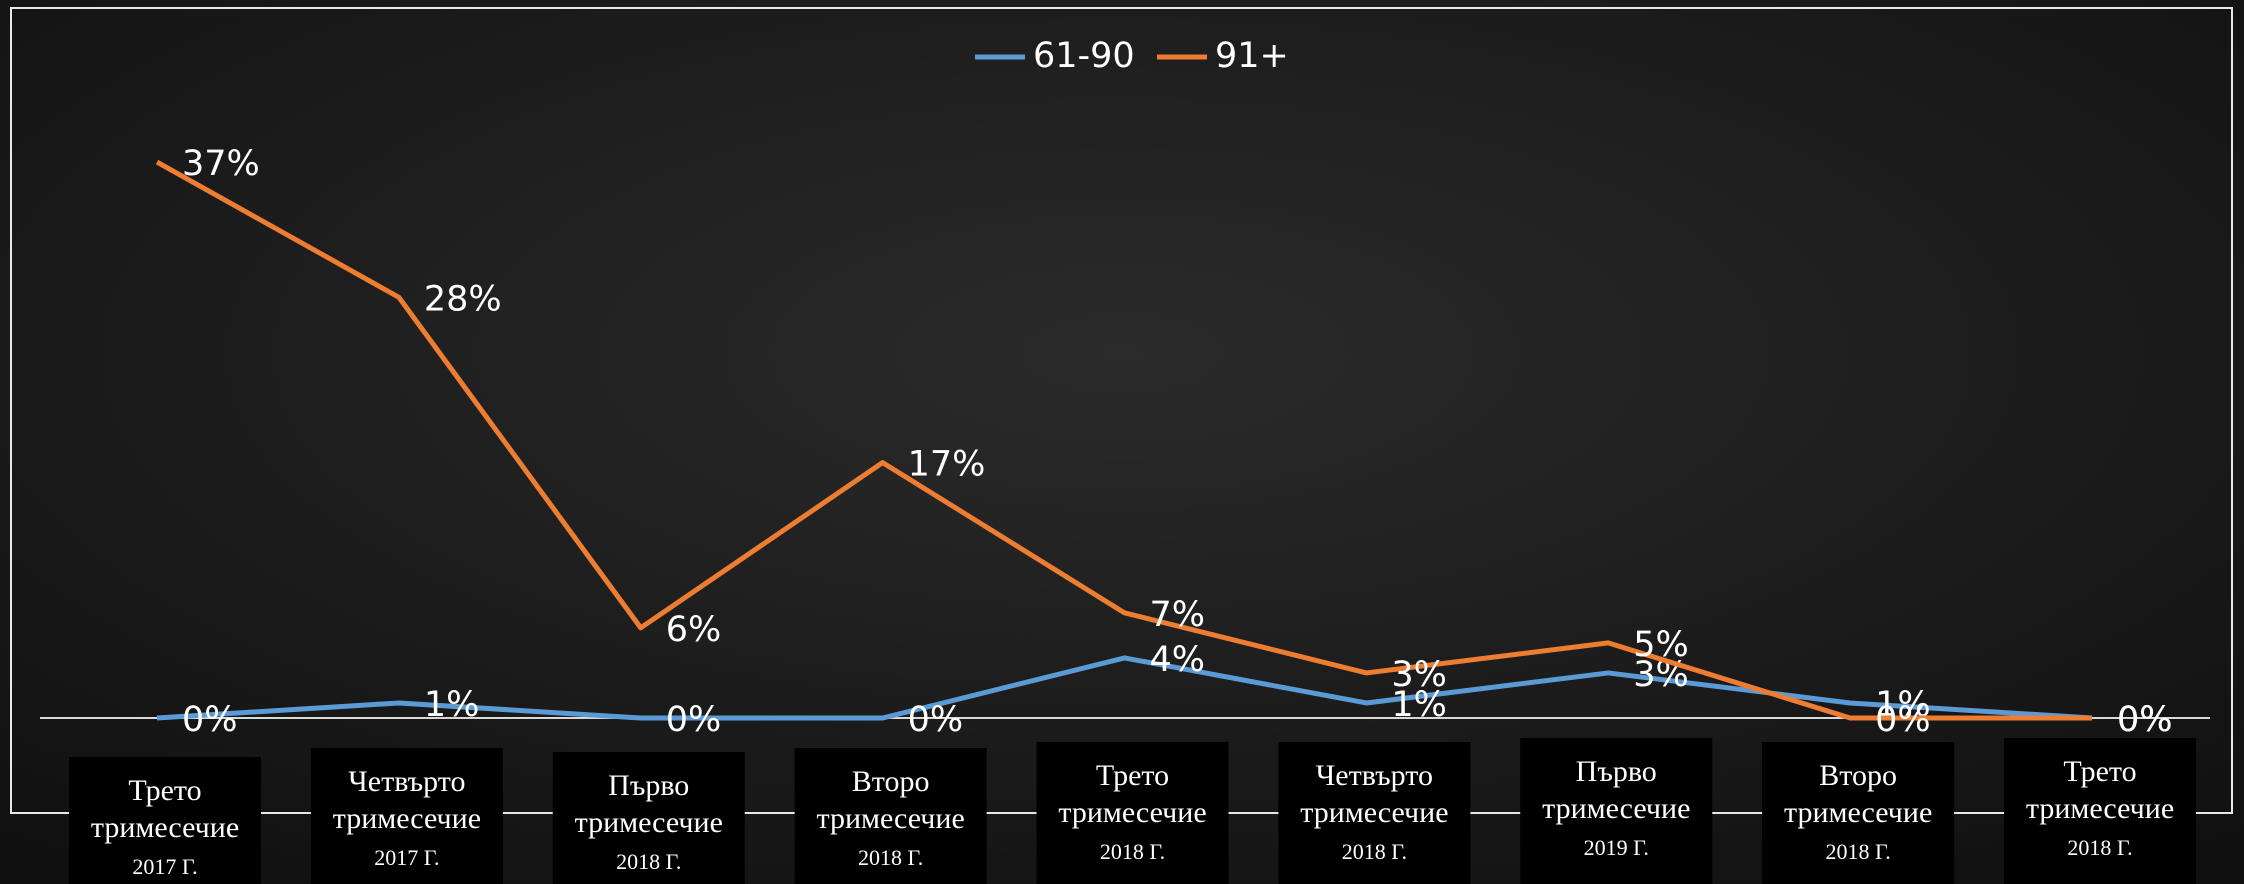  I want to click on legend-label: 91+, so click(1252, 56).